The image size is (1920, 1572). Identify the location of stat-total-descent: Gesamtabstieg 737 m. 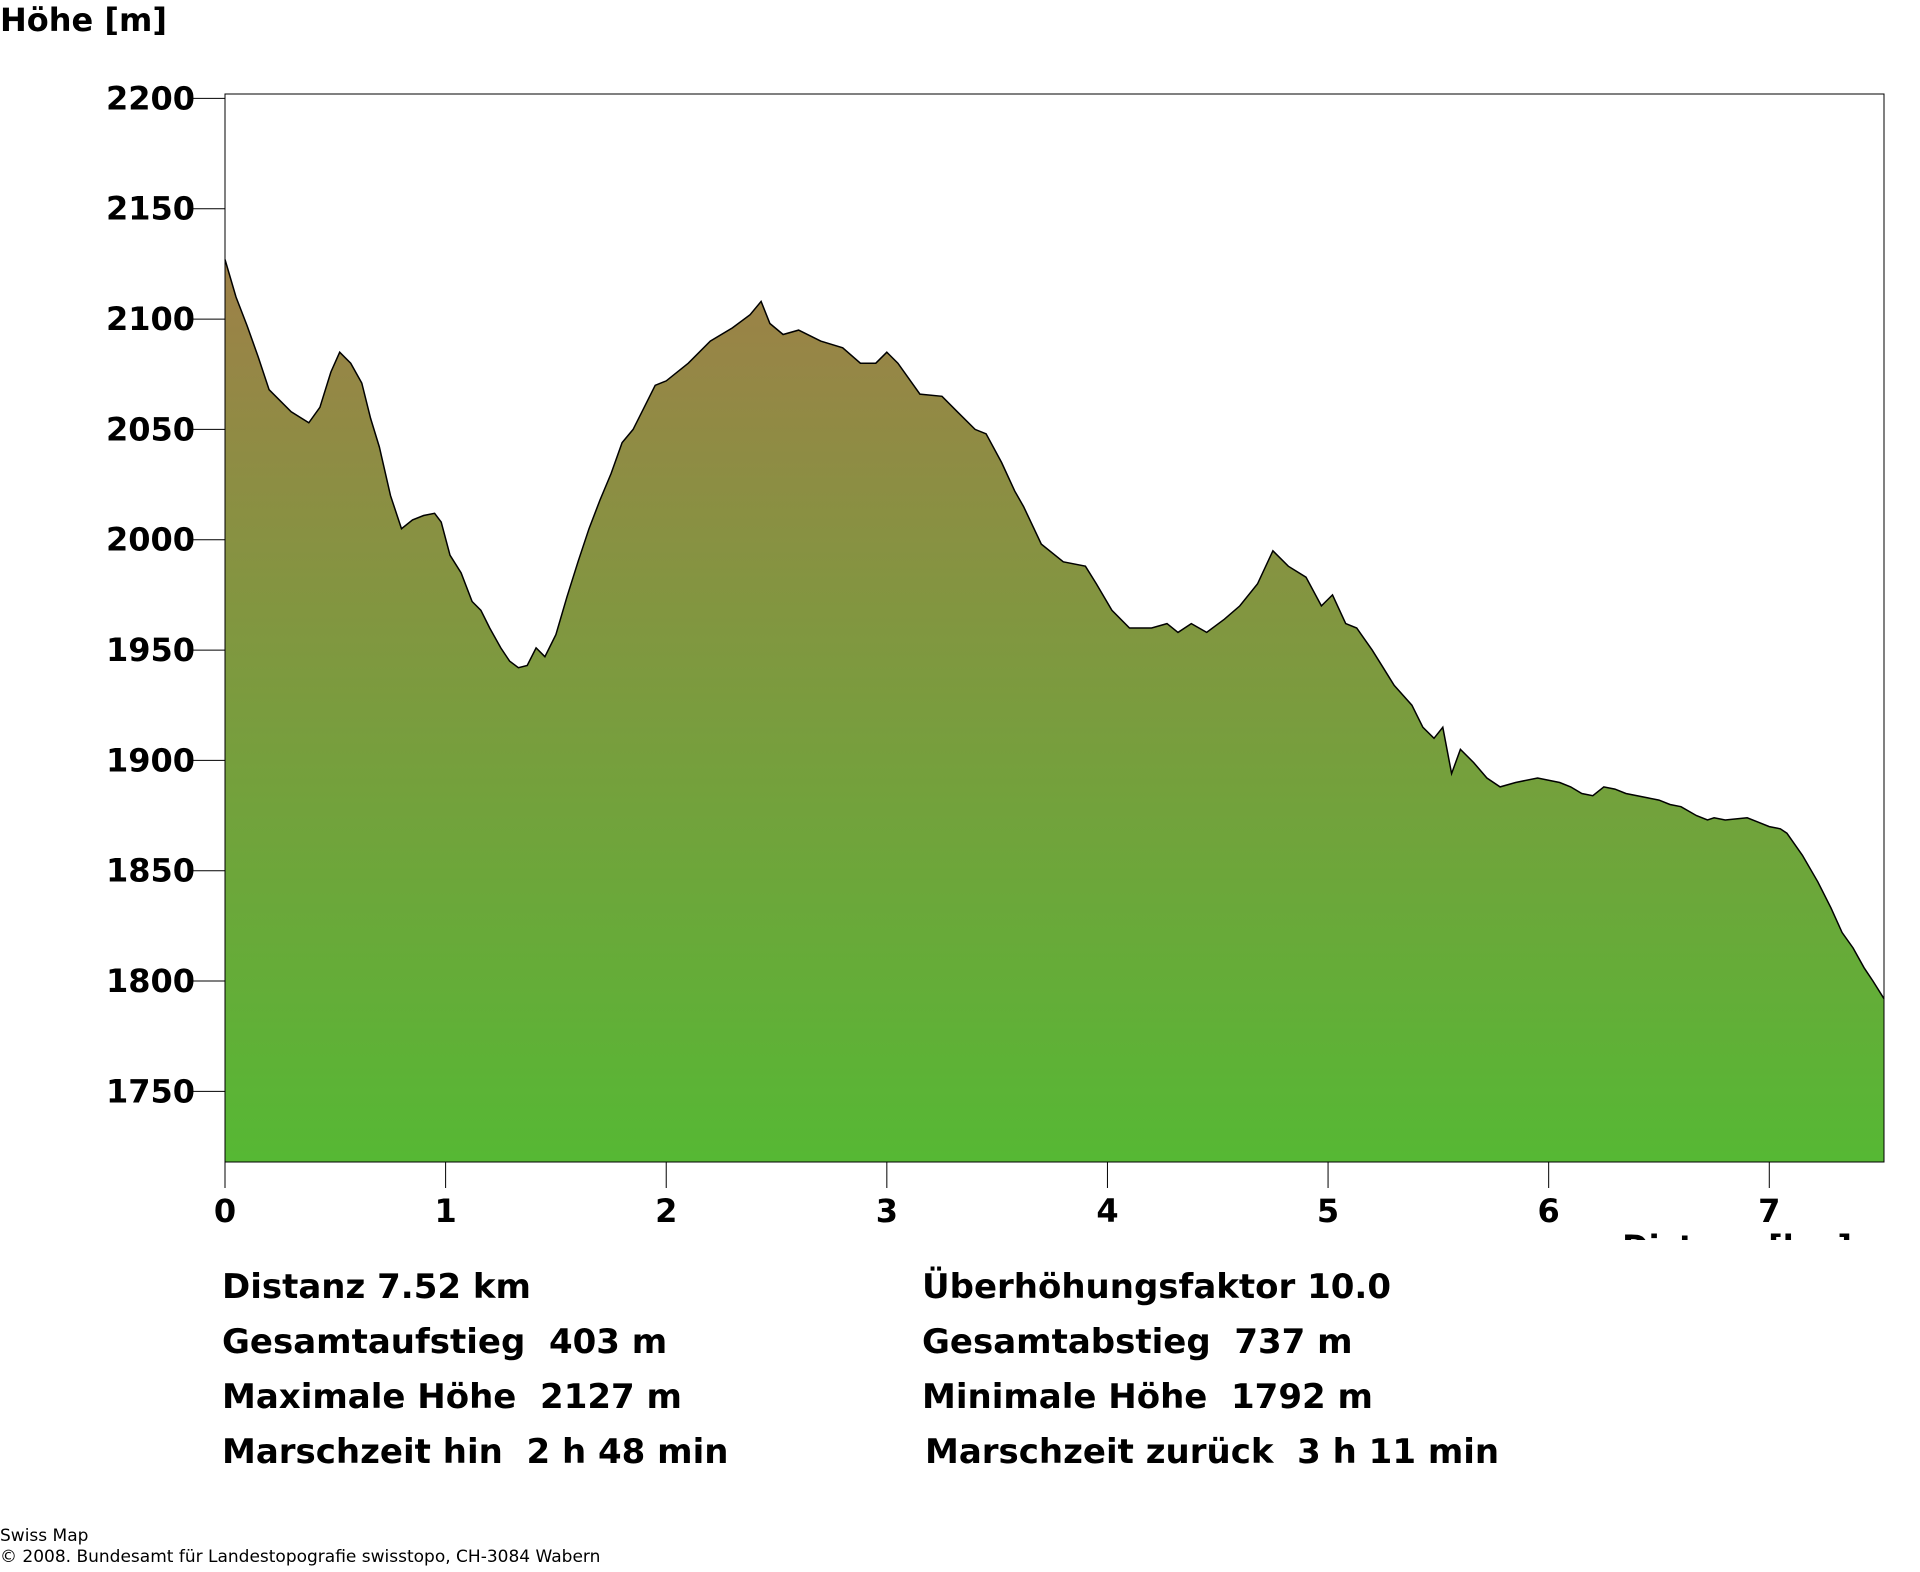
(1137, 1342).